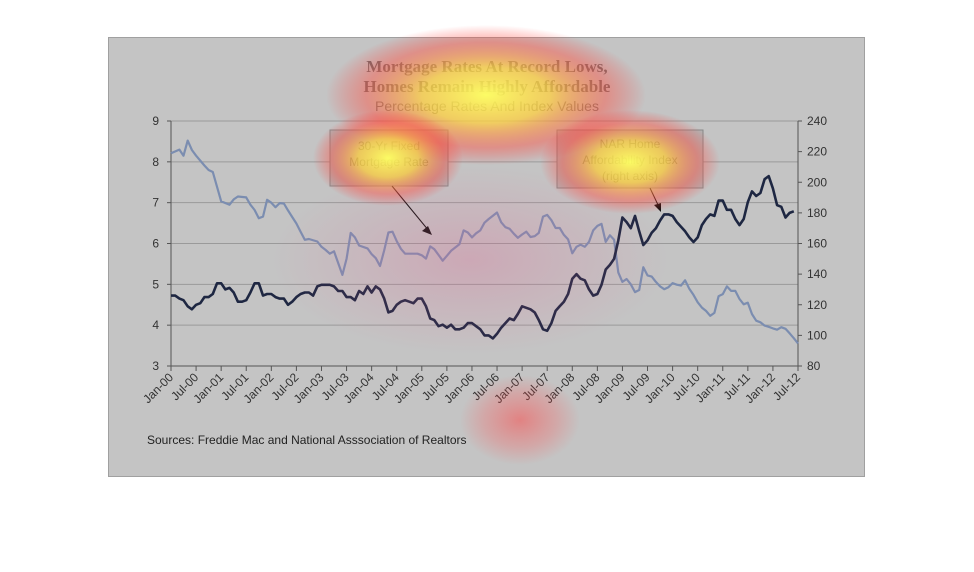  I want to click on annotation-mortgage-rate-arrow, so click(410, 208).